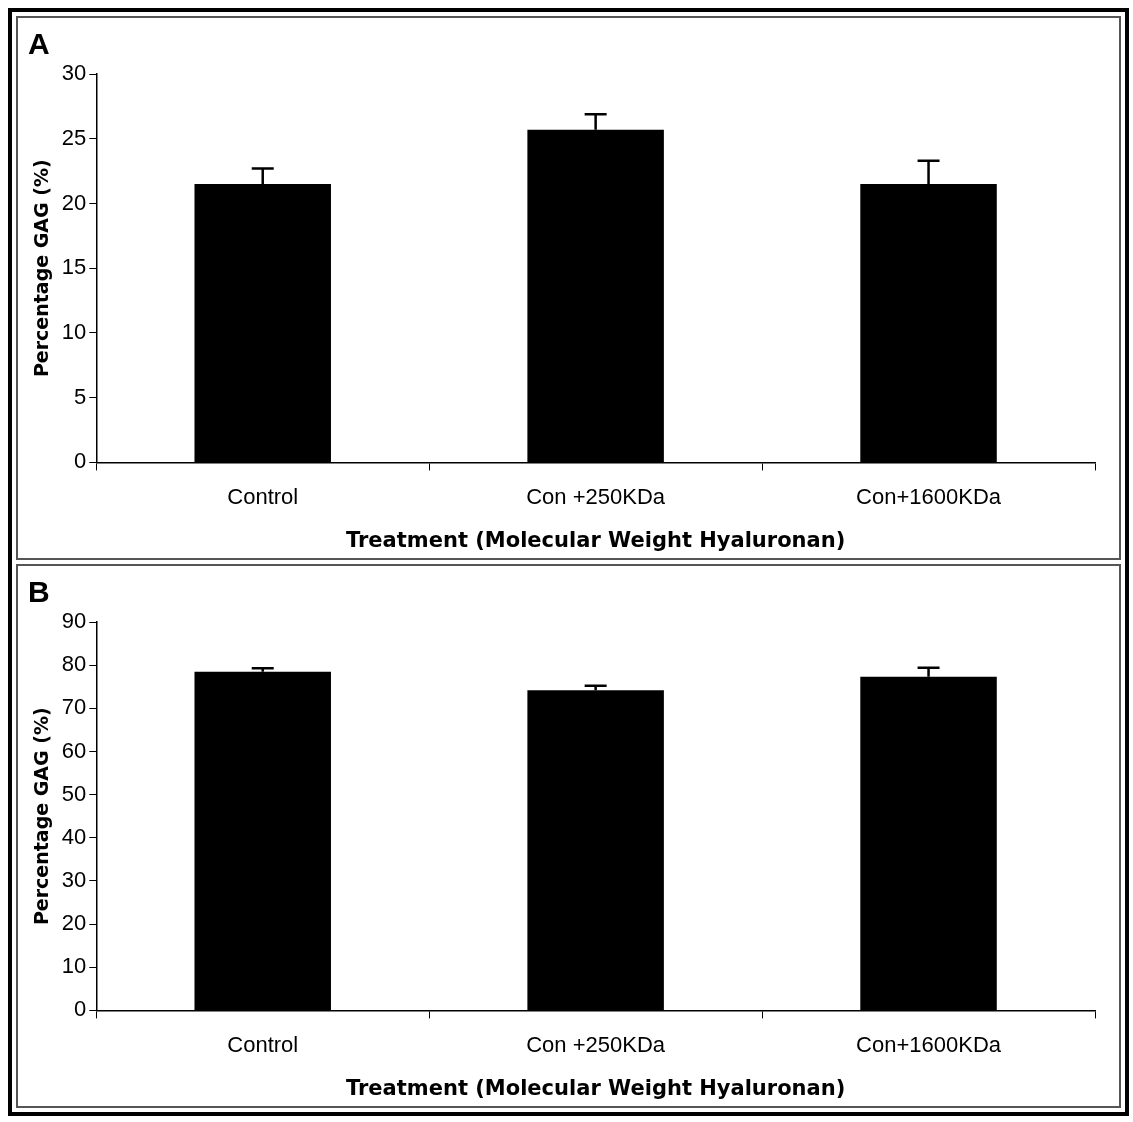 The image size is (1133, 1122). What do you see at coordinates (74, 707) in the screenshot?
I see `y-tick-label: 70` at bounding box center [74, 707].